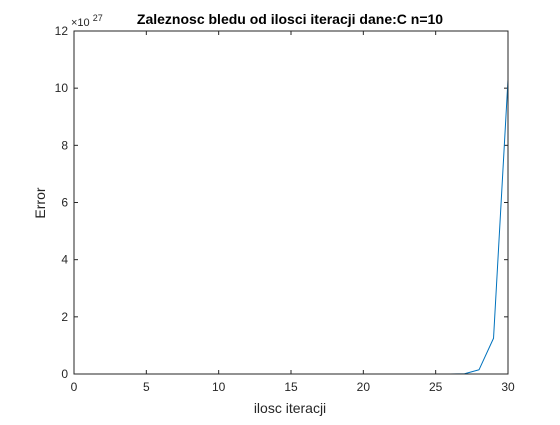 This screenshot has width=560, height=425. Describe the element at coordinates (146, 387) in the screenshot. I see `x-tick-label: 5` at that location.